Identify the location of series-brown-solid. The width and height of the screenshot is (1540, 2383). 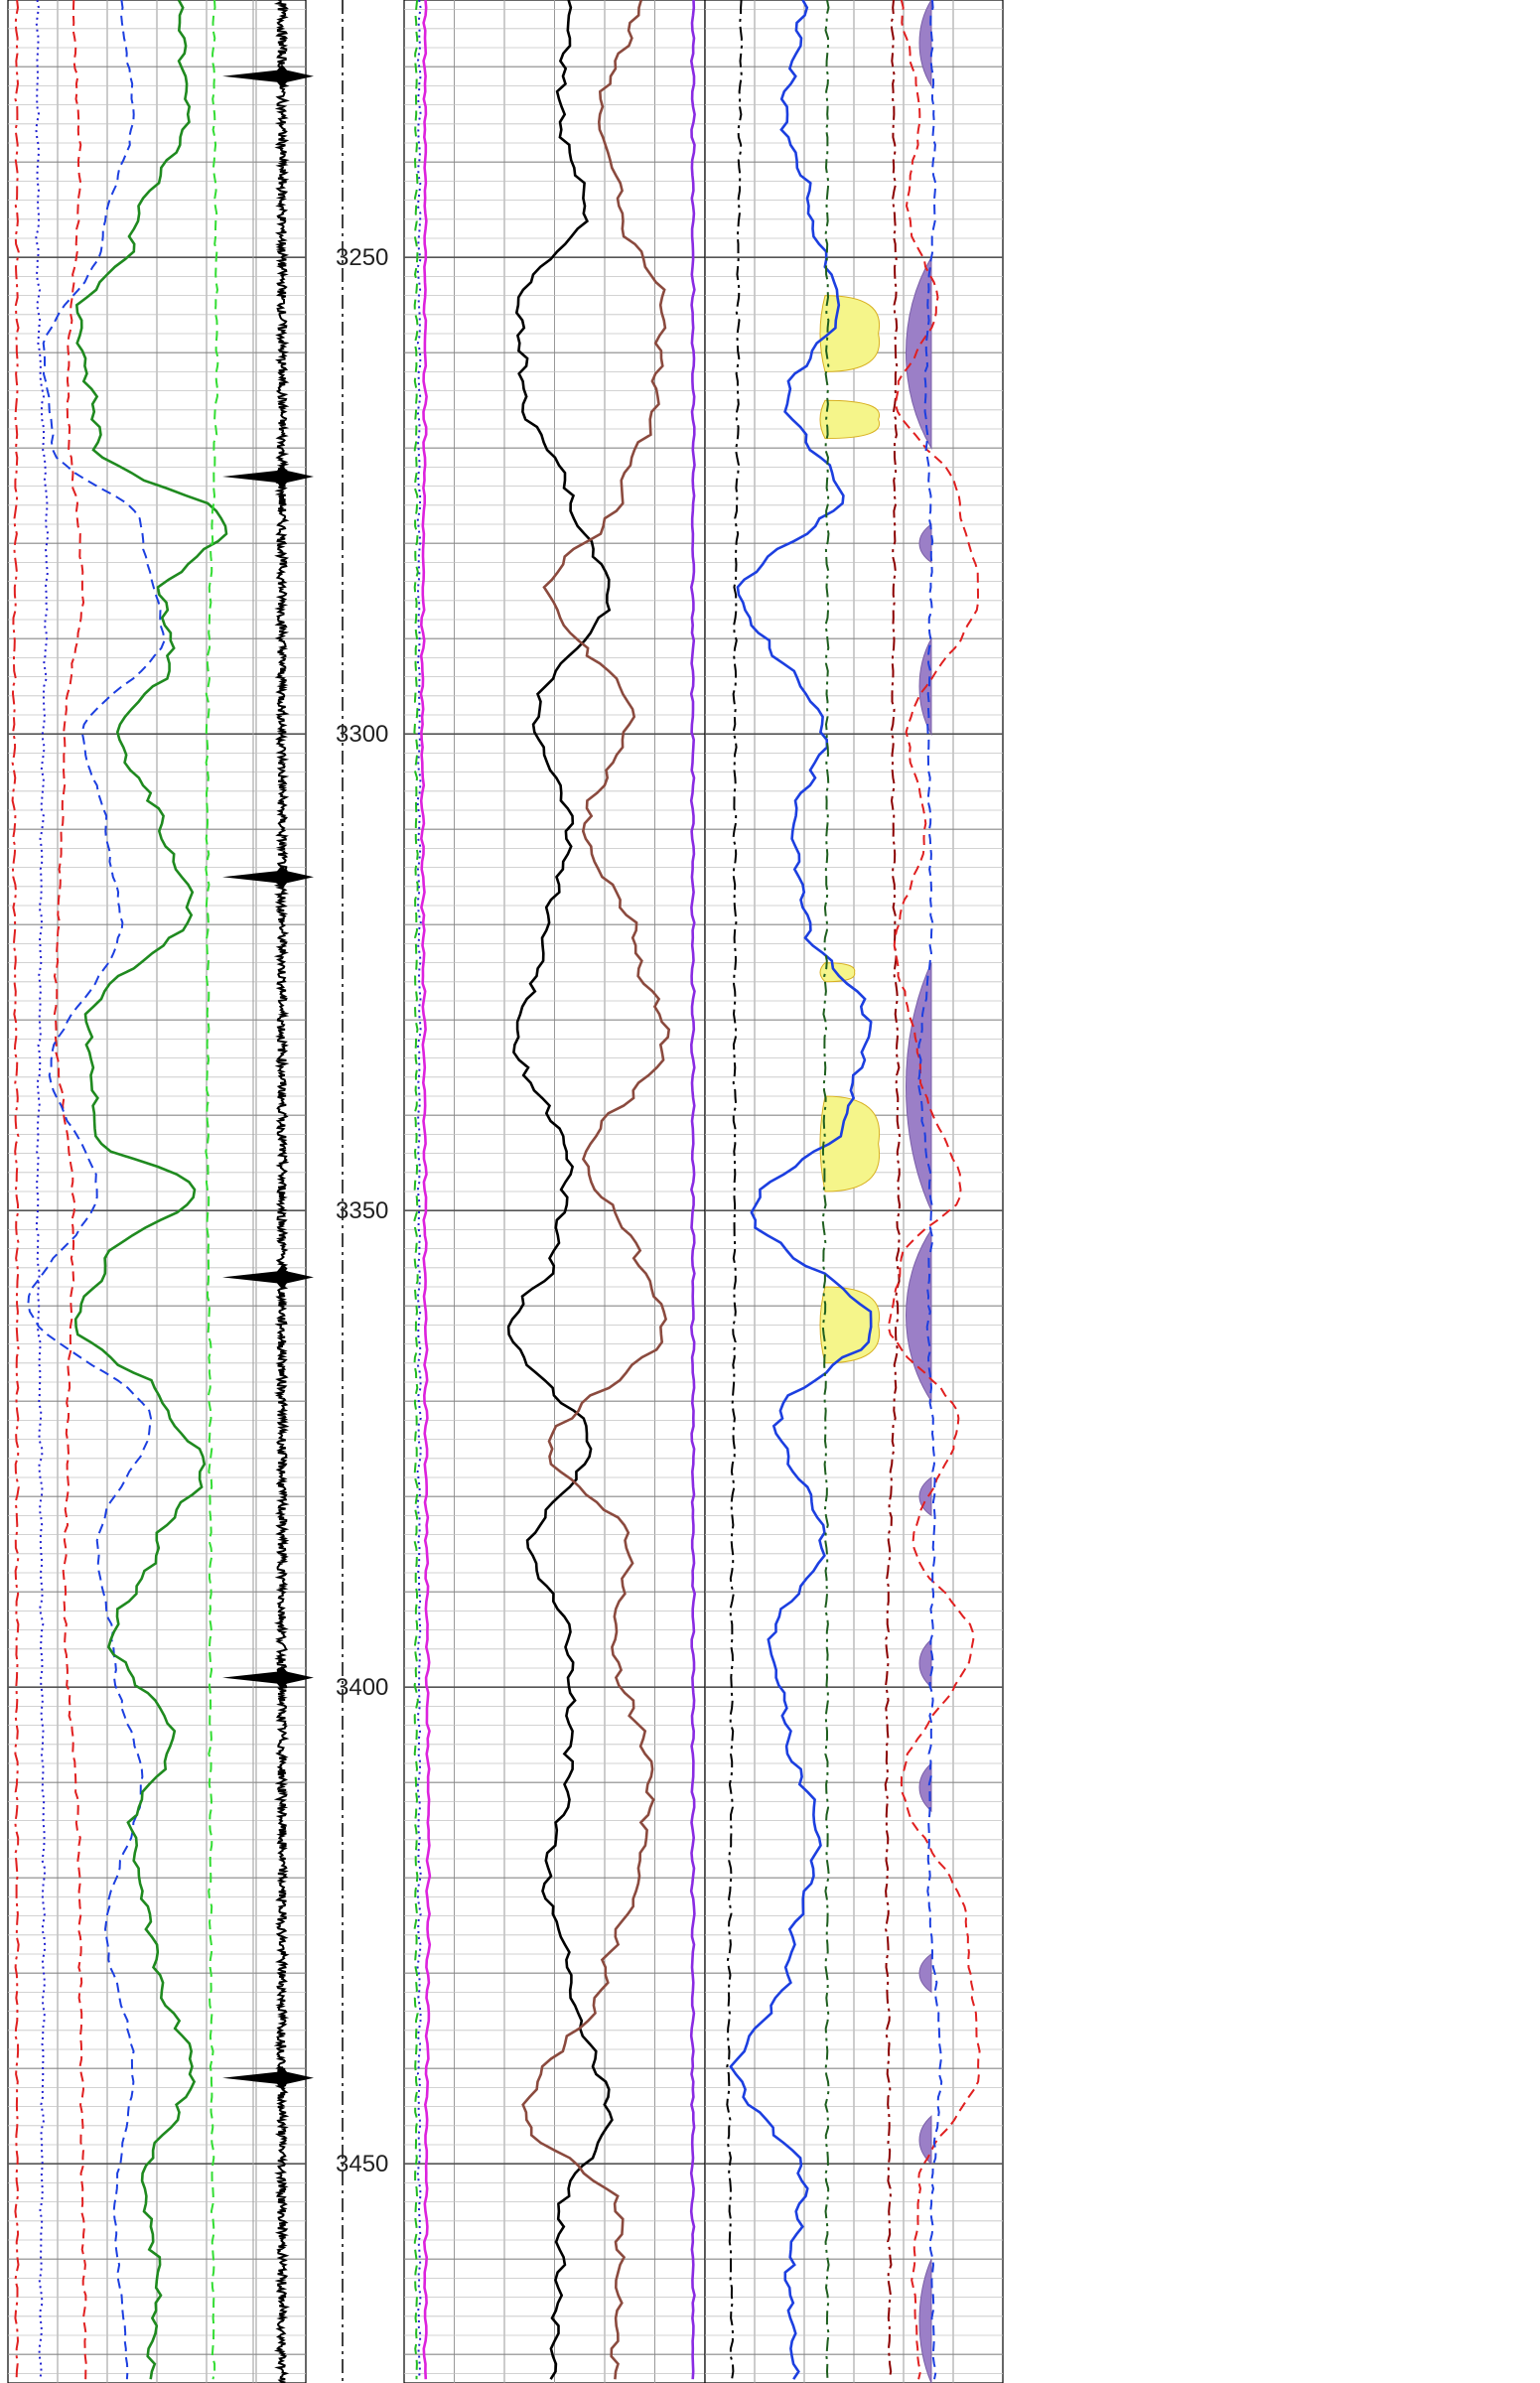
(596, 1190).